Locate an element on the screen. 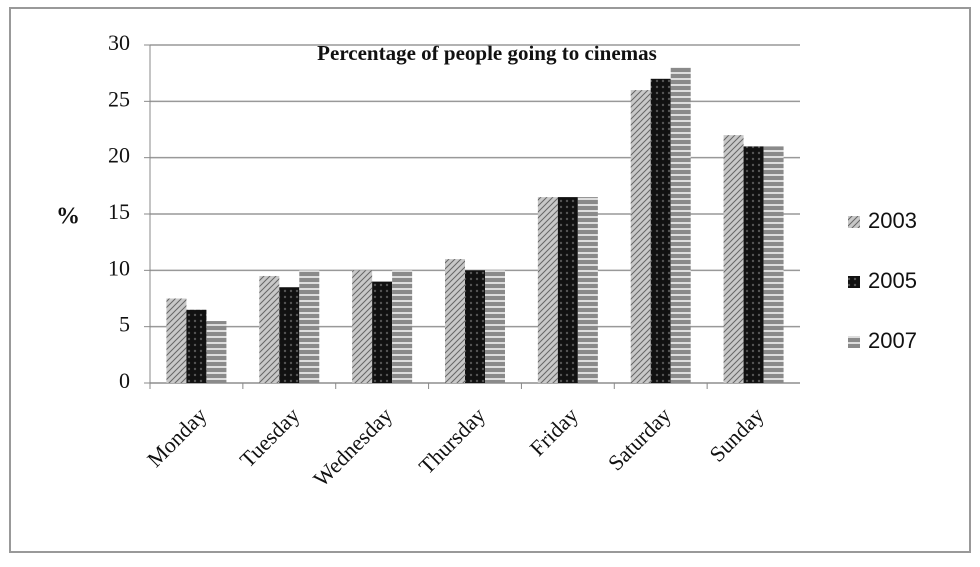 The image size is (980, 567). legend-label: 2007 is located at coordinates (892, 340).